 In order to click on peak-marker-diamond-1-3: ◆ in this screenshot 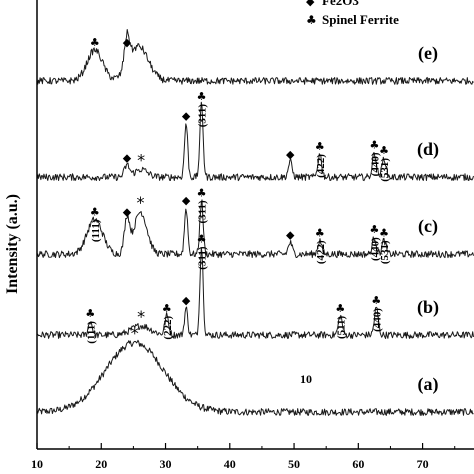, I will do `click(186, 300)`.